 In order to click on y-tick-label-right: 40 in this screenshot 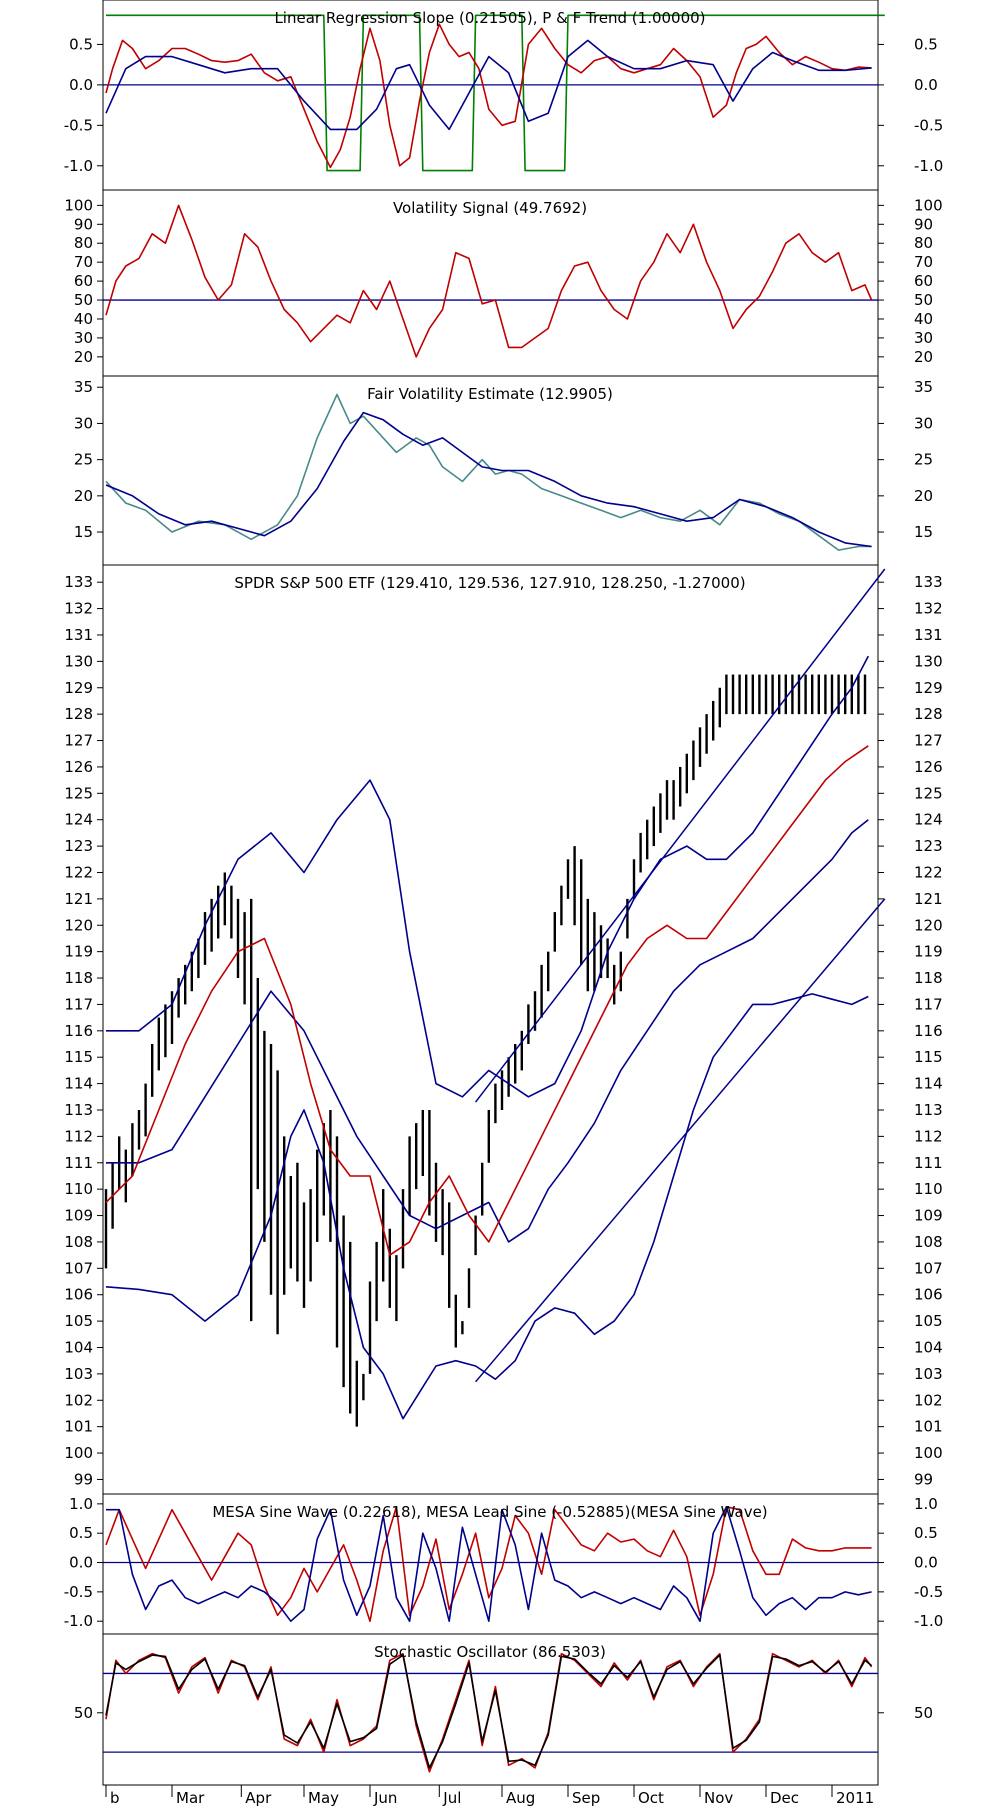, I will do `click(923, 319)`.